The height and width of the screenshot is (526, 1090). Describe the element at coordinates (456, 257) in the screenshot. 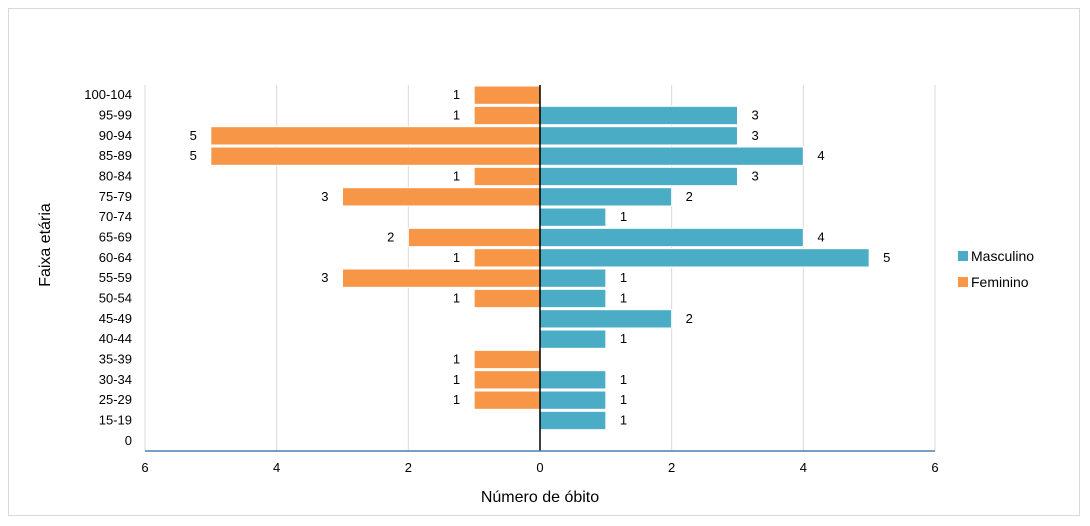

I see `data-label-feminino-60-64: 1` at that location.